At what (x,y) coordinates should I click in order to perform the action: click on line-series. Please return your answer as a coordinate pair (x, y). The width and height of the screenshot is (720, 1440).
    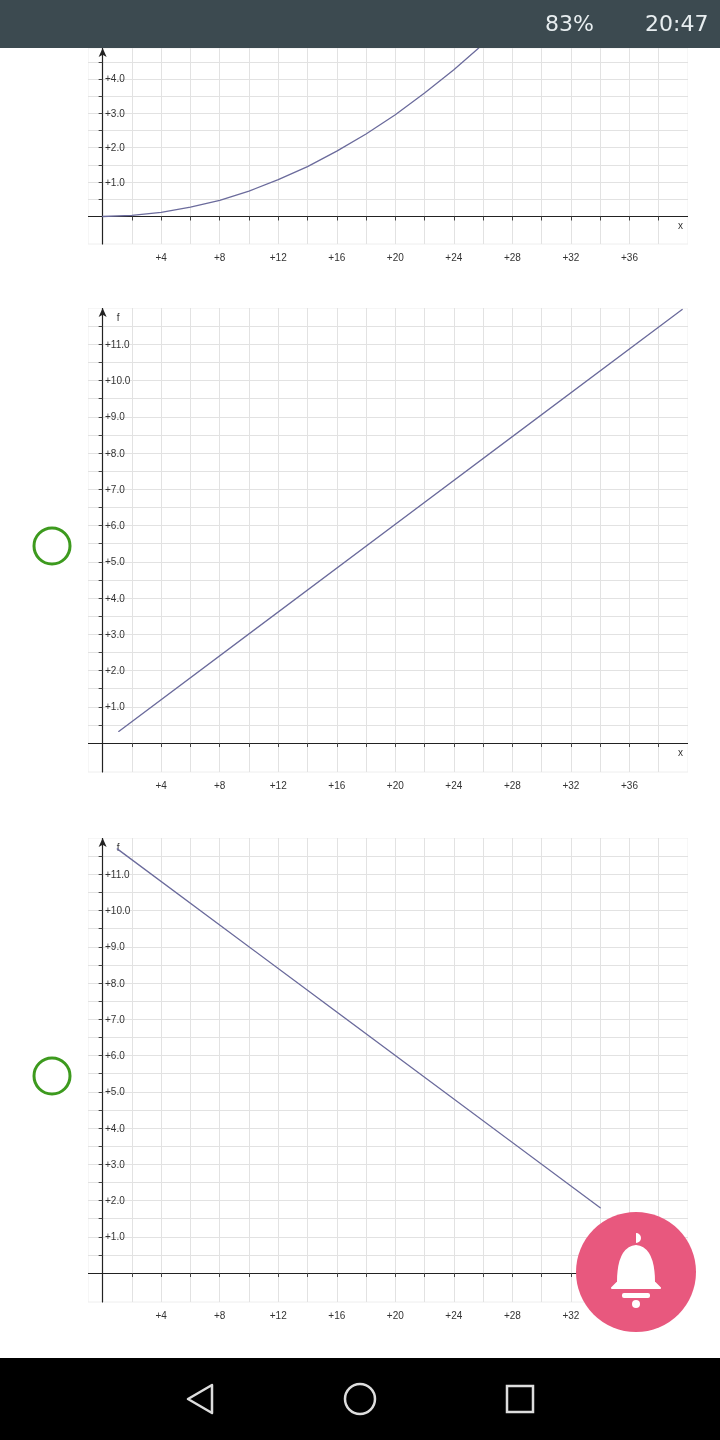
    Looking at the image, I should click on (290, 133).